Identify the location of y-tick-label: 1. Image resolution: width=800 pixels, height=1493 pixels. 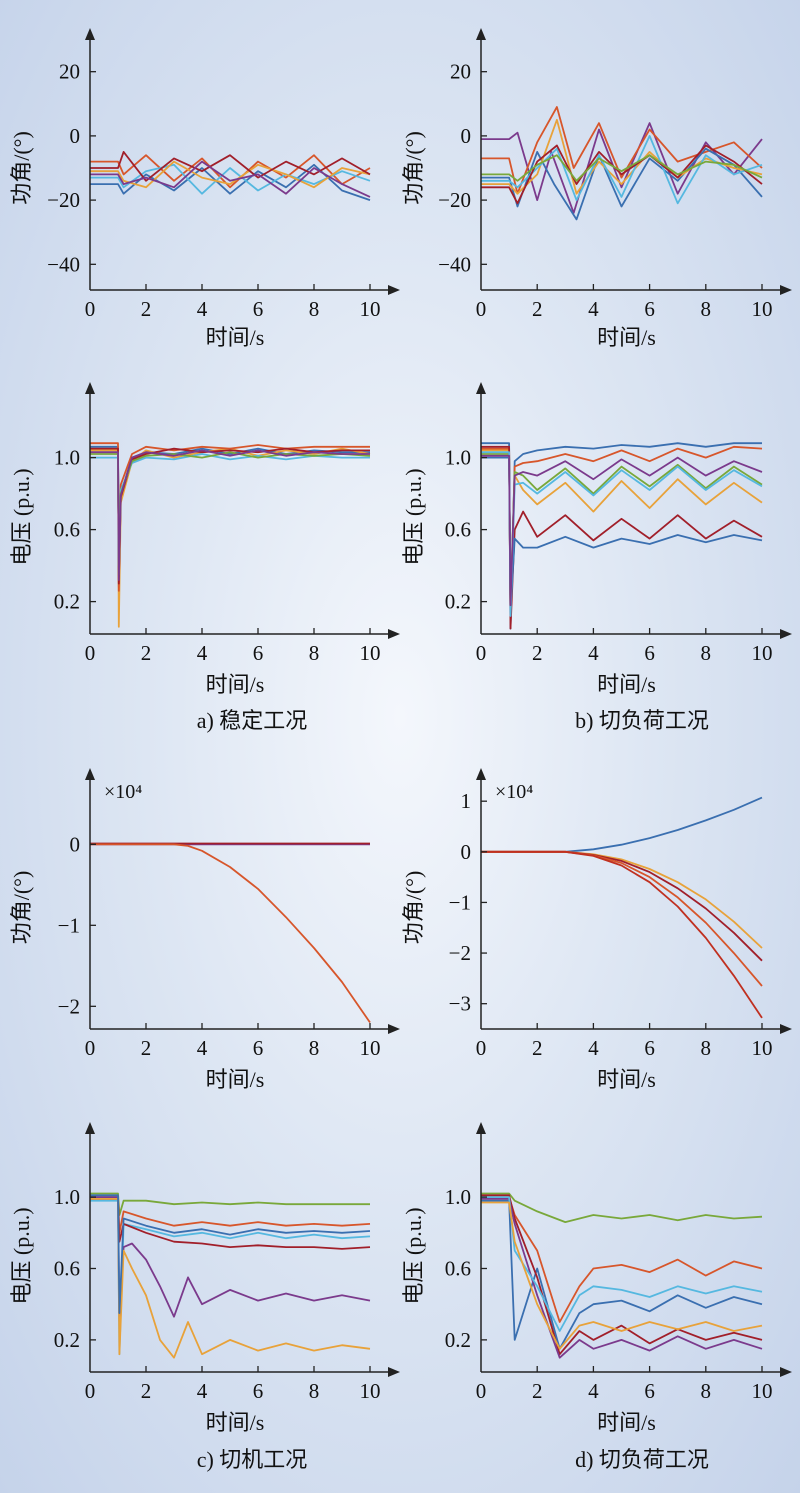
(466, 801).